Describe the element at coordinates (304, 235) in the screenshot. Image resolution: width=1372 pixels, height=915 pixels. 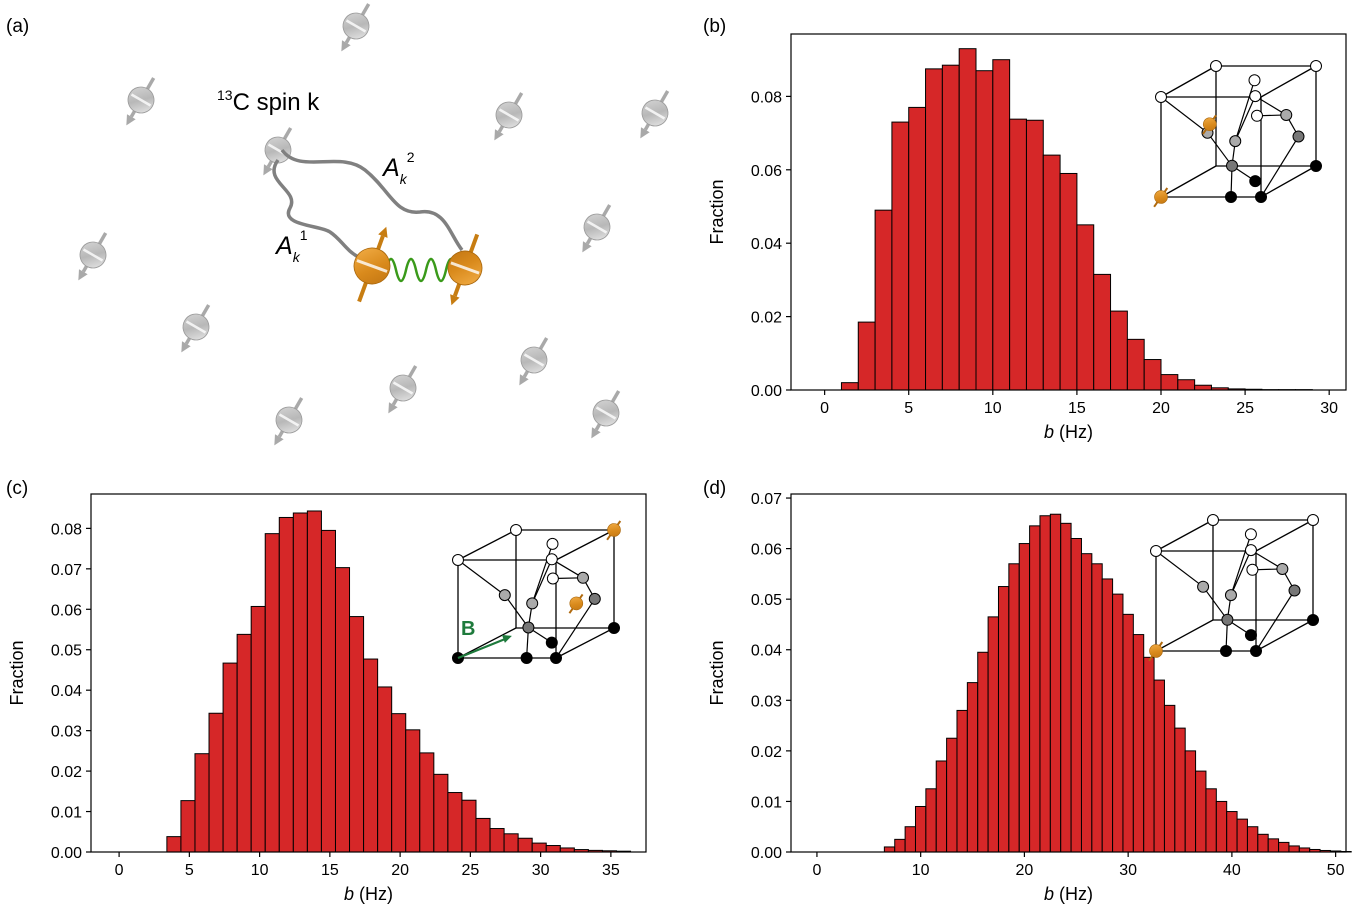
I see `coupling-1-sup: 1` at that location.